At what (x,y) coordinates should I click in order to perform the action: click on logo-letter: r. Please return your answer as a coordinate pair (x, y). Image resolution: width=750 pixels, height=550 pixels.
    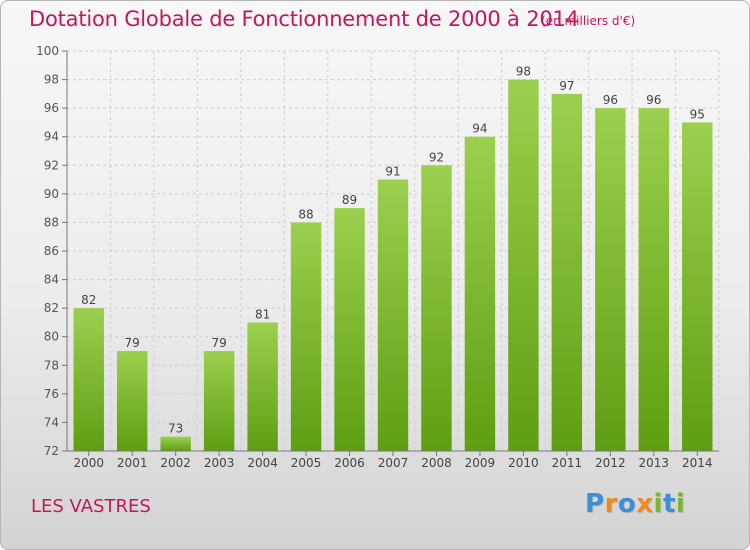
    Looking at the image, I should click on (611, 504).